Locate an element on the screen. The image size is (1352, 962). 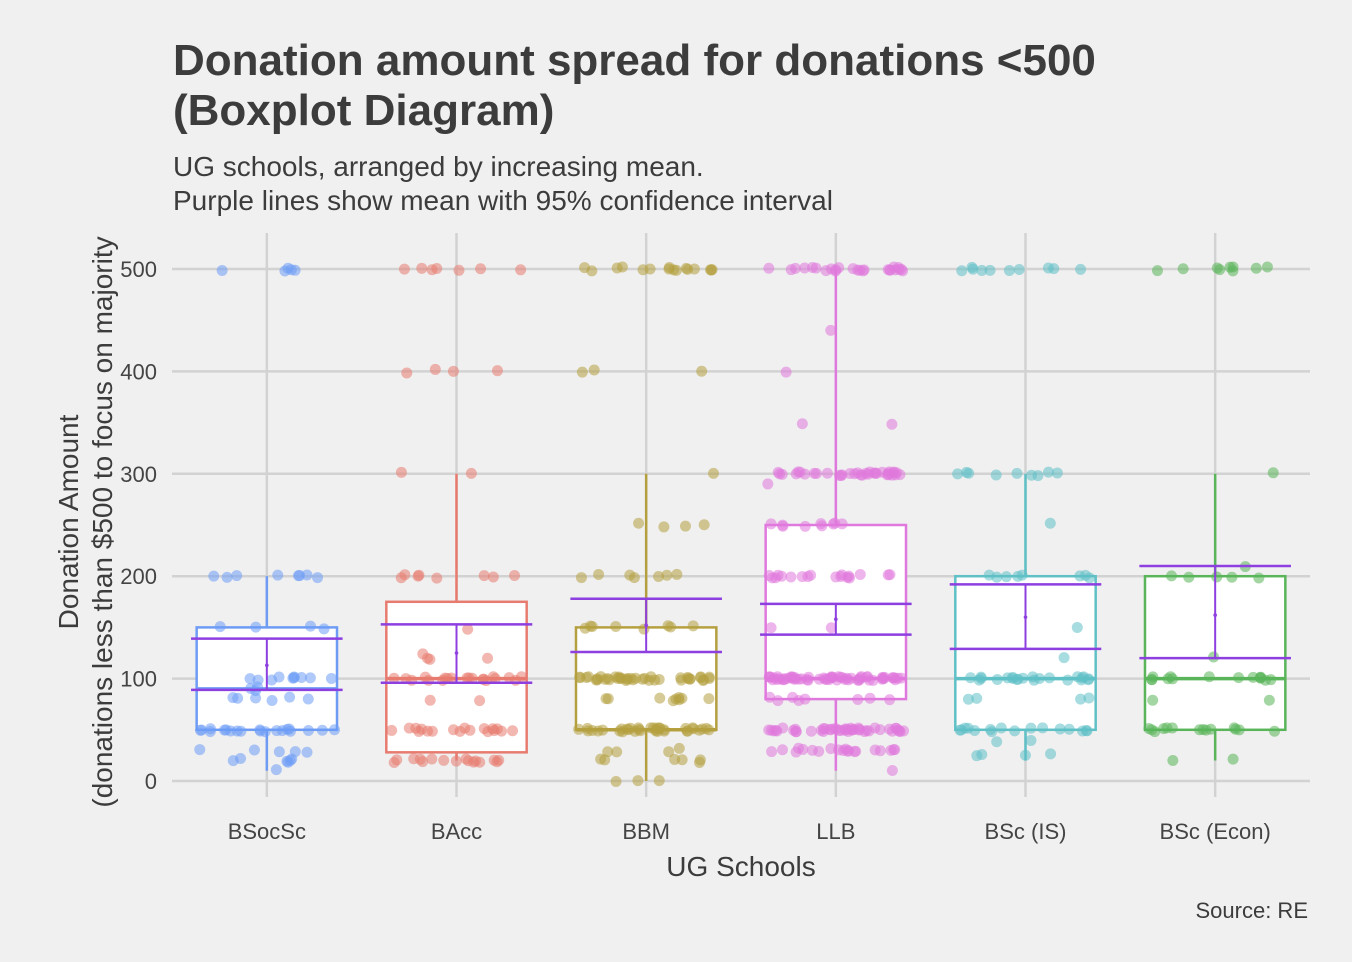
x-tick-label: BSc (Econ) is located at coordinates (1215, 831).